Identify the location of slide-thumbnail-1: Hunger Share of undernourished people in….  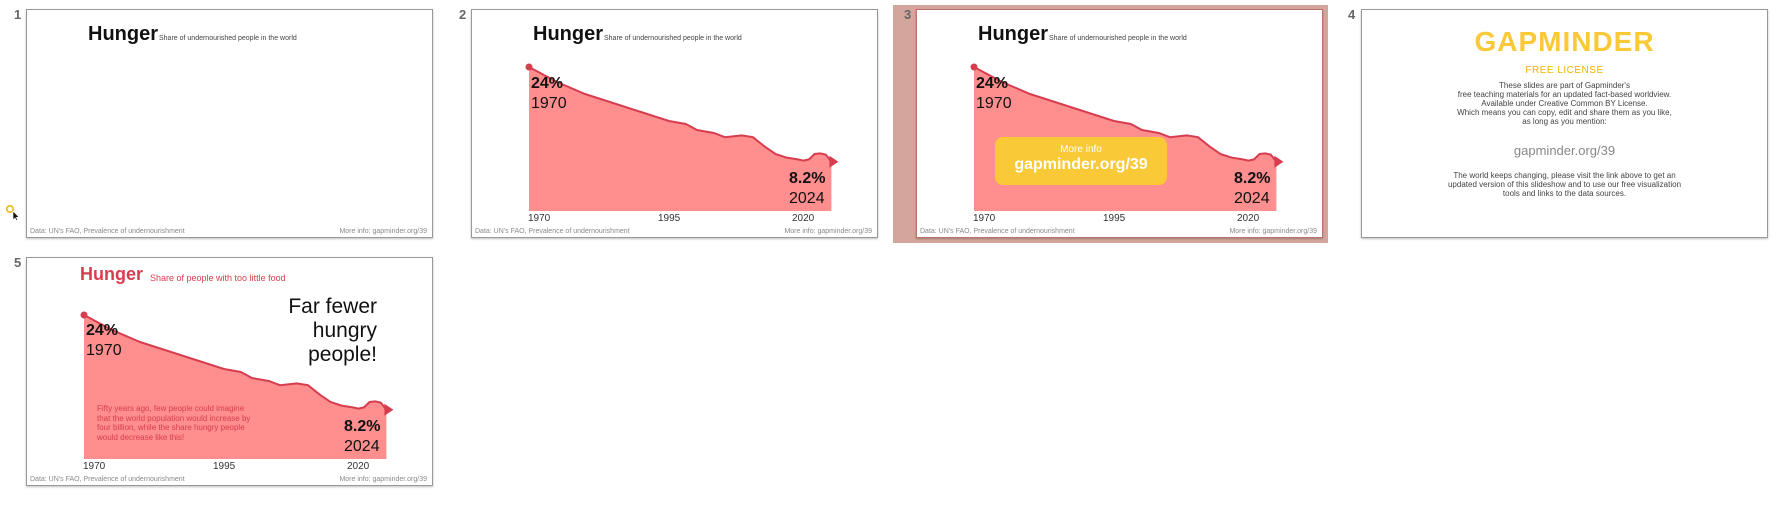
(229, 123).